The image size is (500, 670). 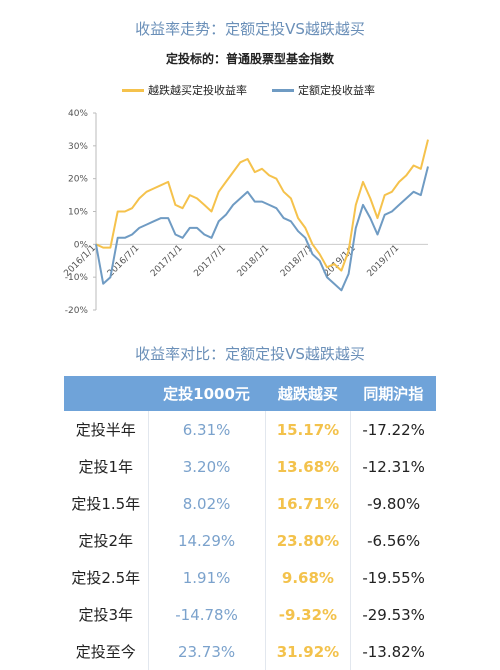 What do you see at coordinates (206, 429) in the screenshot?
I see `table-cell: 6.31%` at bounding box center [206, 429].